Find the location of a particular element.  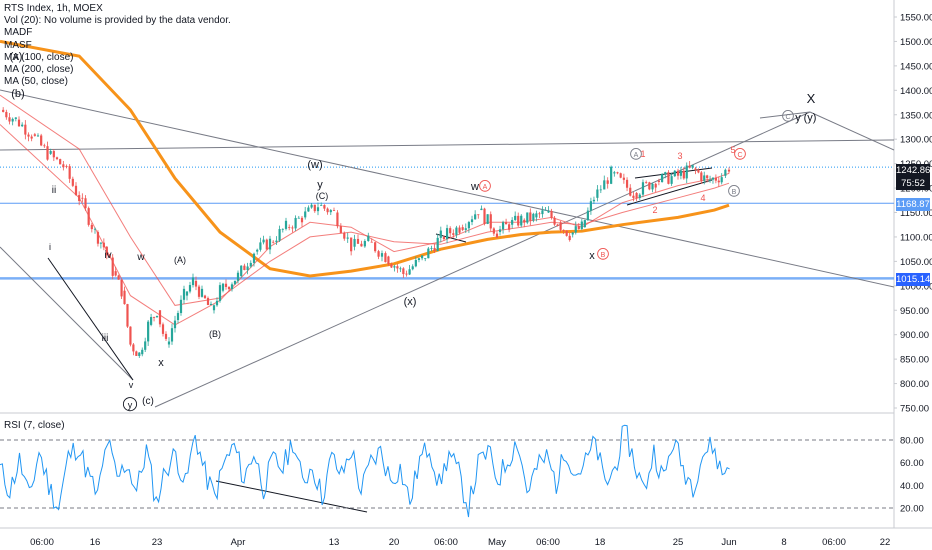

wave-label: A is located at coordinates (636, 155).